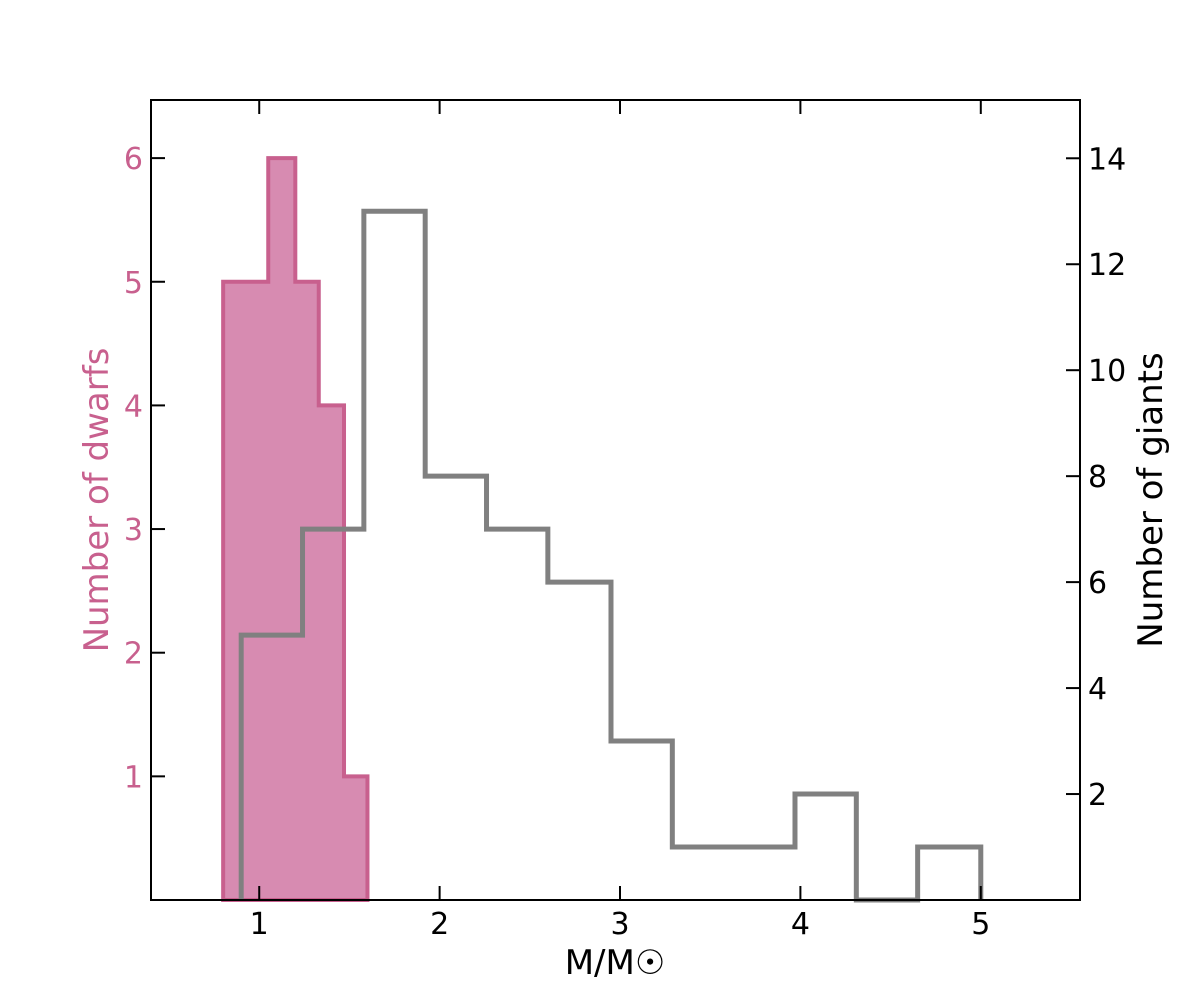 Image resolution: width=1200 pixels, height=1000 pixels. What do you see at coordinates (1151, 499) in the screenshot?
I see `right-y-axis-label: Number of giants` at bounding box center [1151, 499].